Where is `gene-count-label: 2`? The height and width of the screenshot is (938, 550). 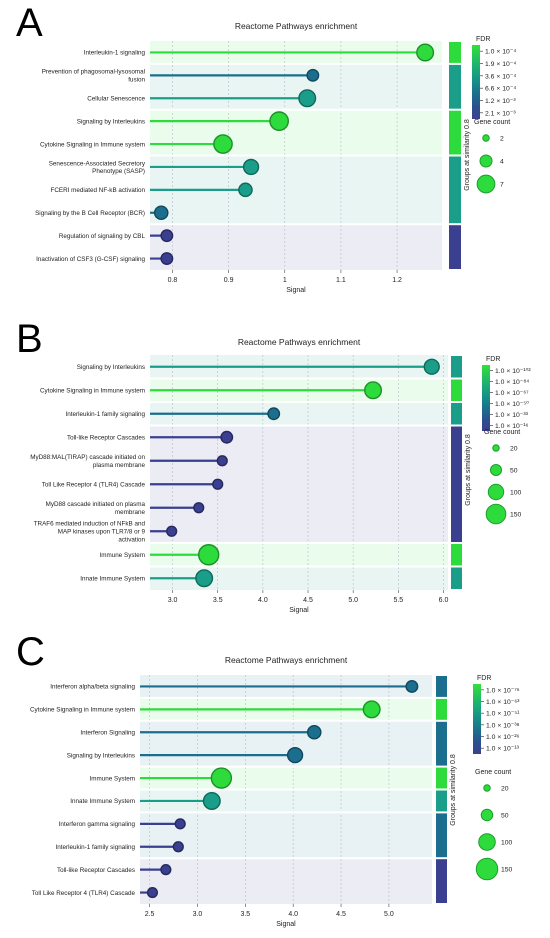 gene-count-label: 2 is located at coordinates (502, 139).